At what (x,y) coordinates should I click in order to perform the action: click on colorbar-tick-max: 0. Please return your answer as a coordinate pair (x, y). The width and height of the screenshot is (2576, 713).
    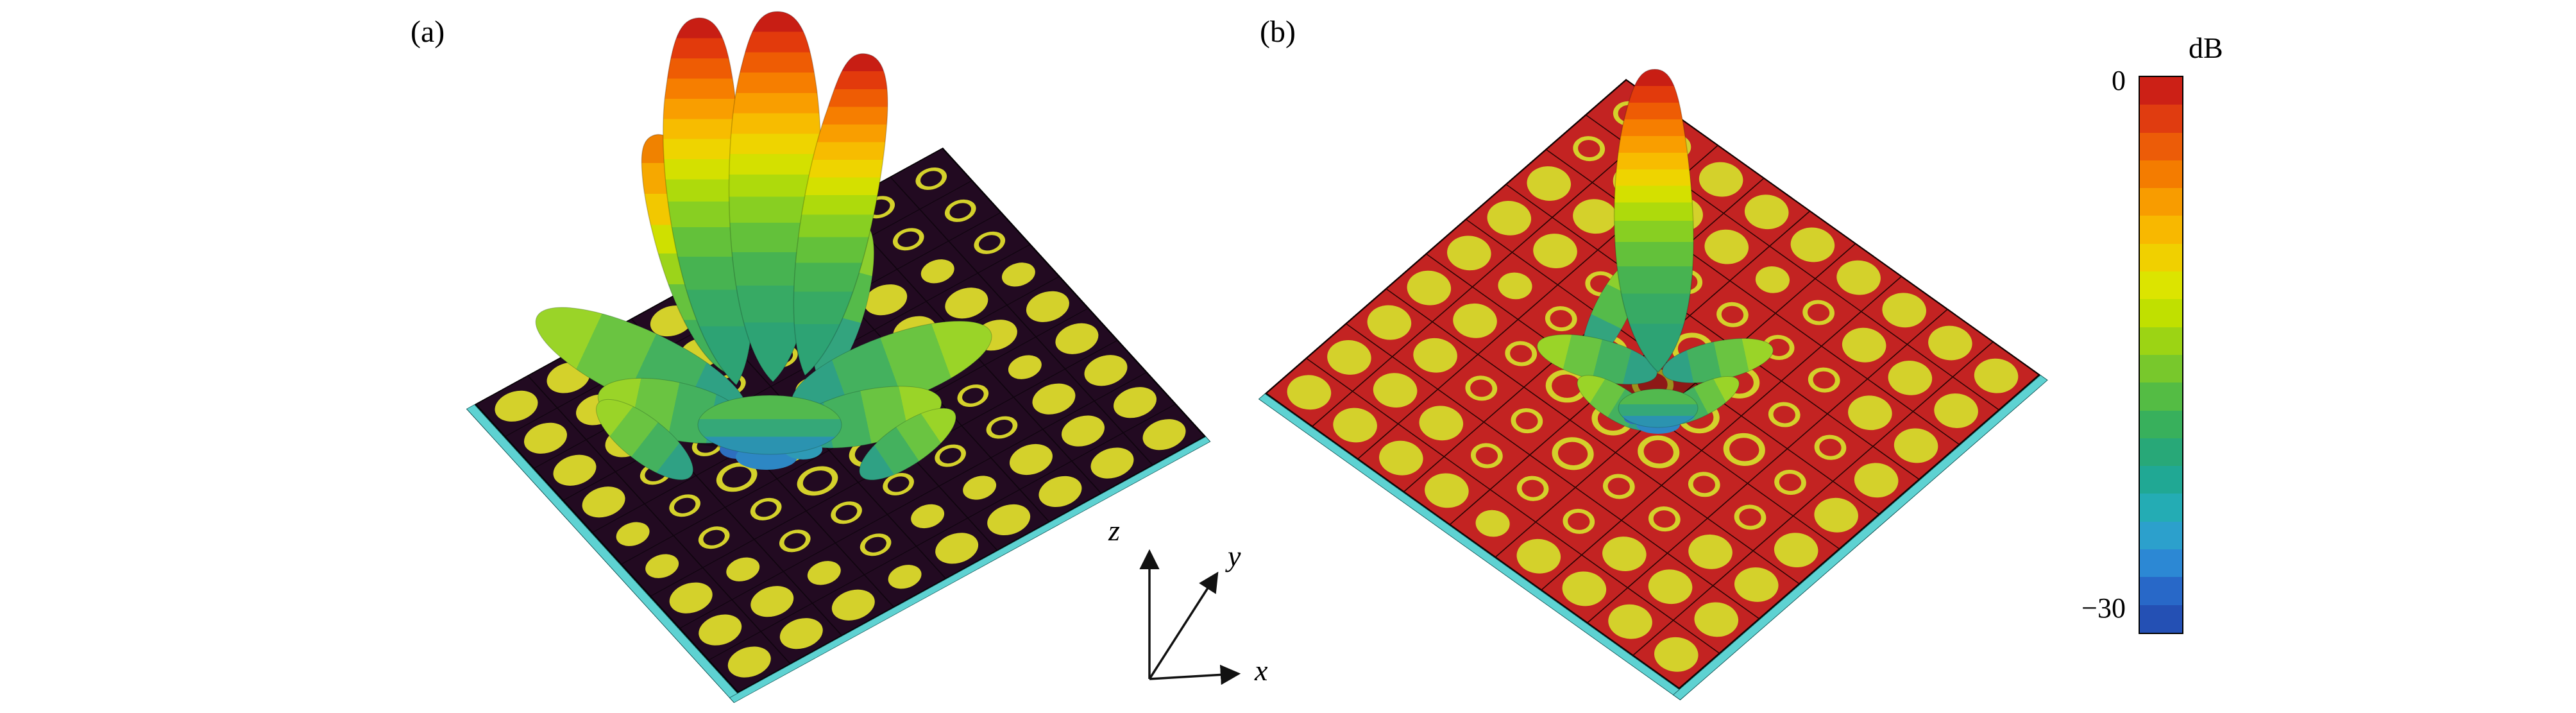
    Looking at the image, I should click on (2119, 80).